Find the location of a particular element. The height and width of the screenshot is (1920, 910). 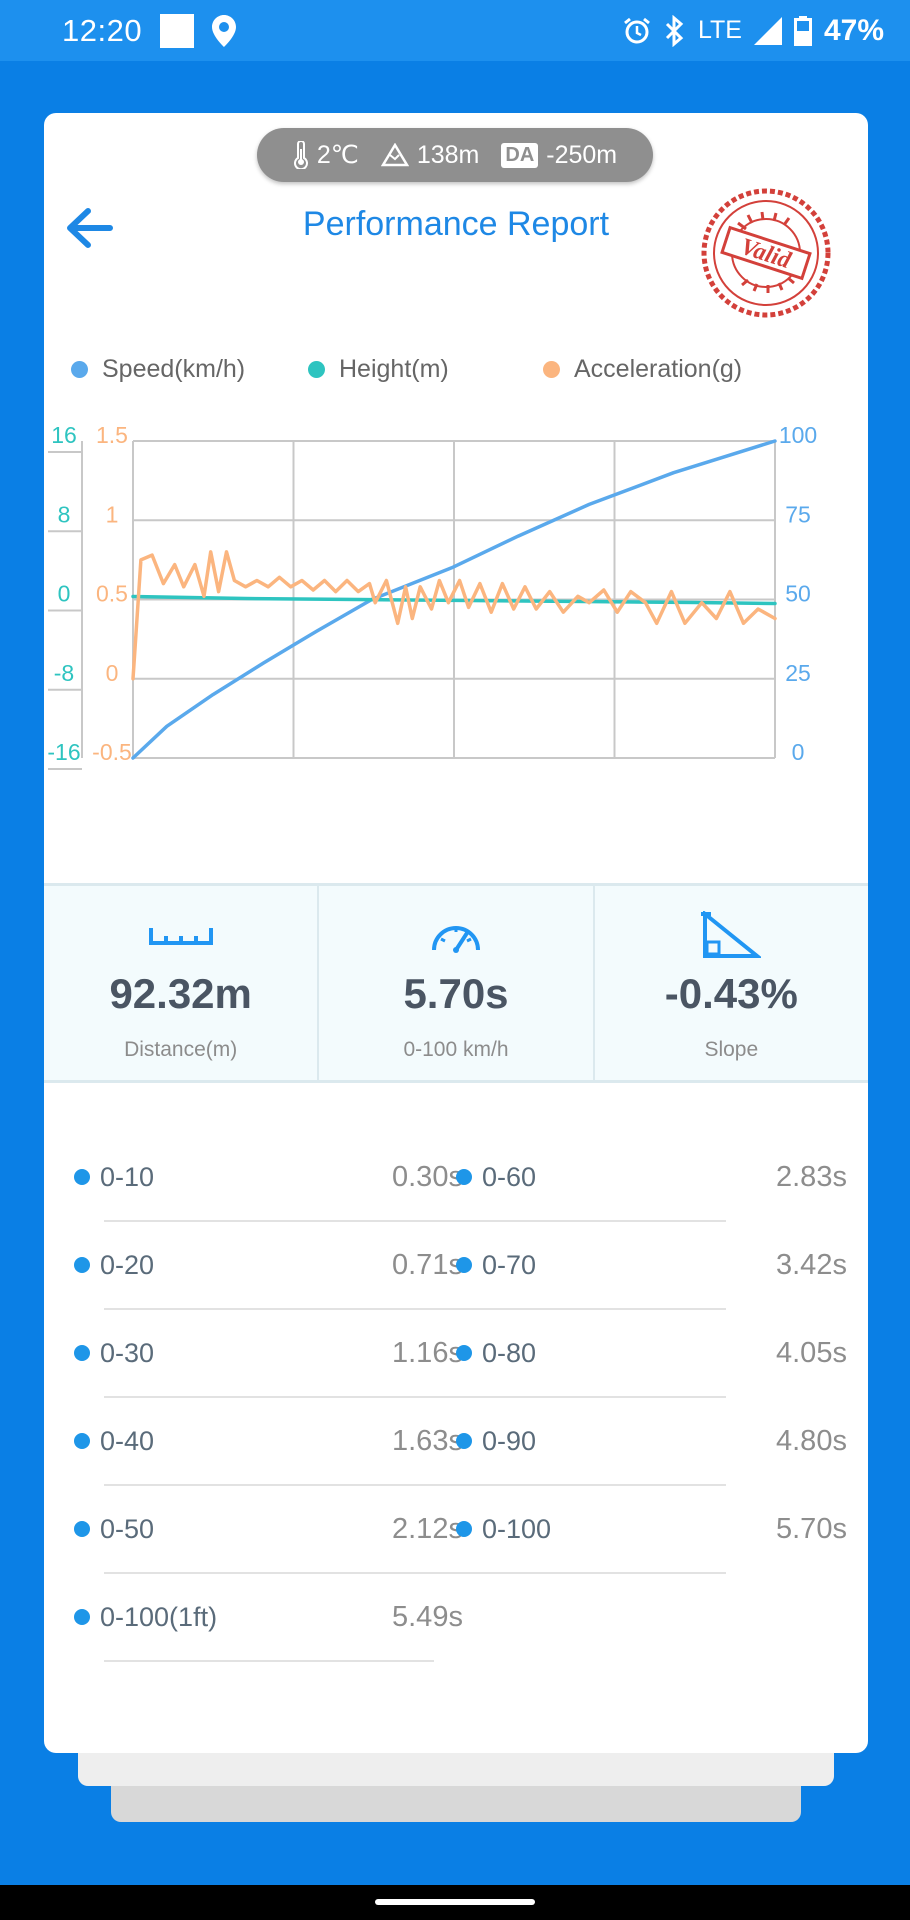

height-tick-label: 0 is located at coordinates (64, 594).